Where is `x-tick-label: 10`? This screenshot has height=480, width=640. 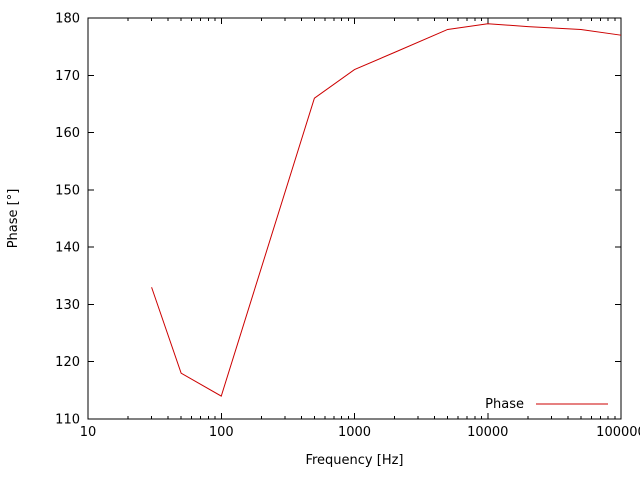
x-tick-label: 10 is located at coordinates (88, 432).